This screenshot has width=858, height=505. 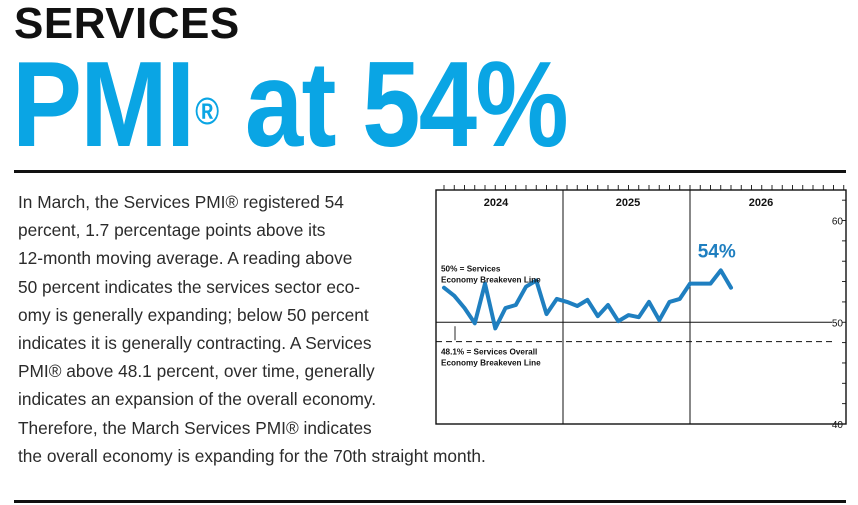 I want to click on y-tick-label: 60, so click(x=838, y=222).